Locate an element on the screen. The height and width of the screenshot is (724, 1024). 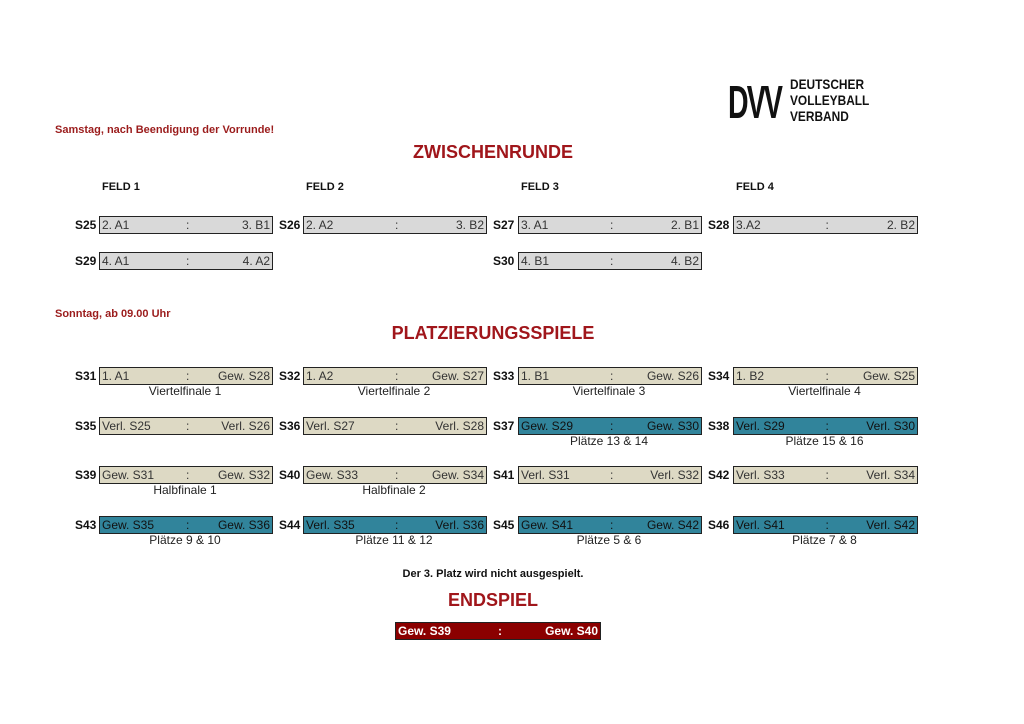
right-team: 3. B2 is located at coordinates (469, 225).